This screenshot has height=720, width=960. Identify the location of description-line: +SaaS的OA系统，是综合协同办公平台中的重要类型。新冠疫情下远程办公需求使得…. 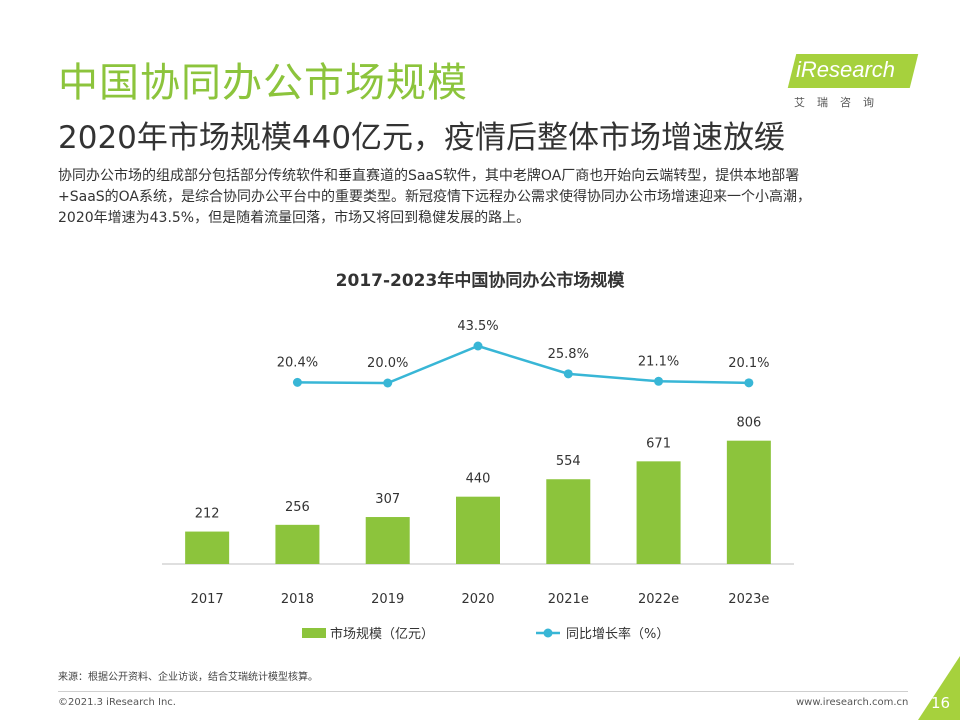
(435, 197).